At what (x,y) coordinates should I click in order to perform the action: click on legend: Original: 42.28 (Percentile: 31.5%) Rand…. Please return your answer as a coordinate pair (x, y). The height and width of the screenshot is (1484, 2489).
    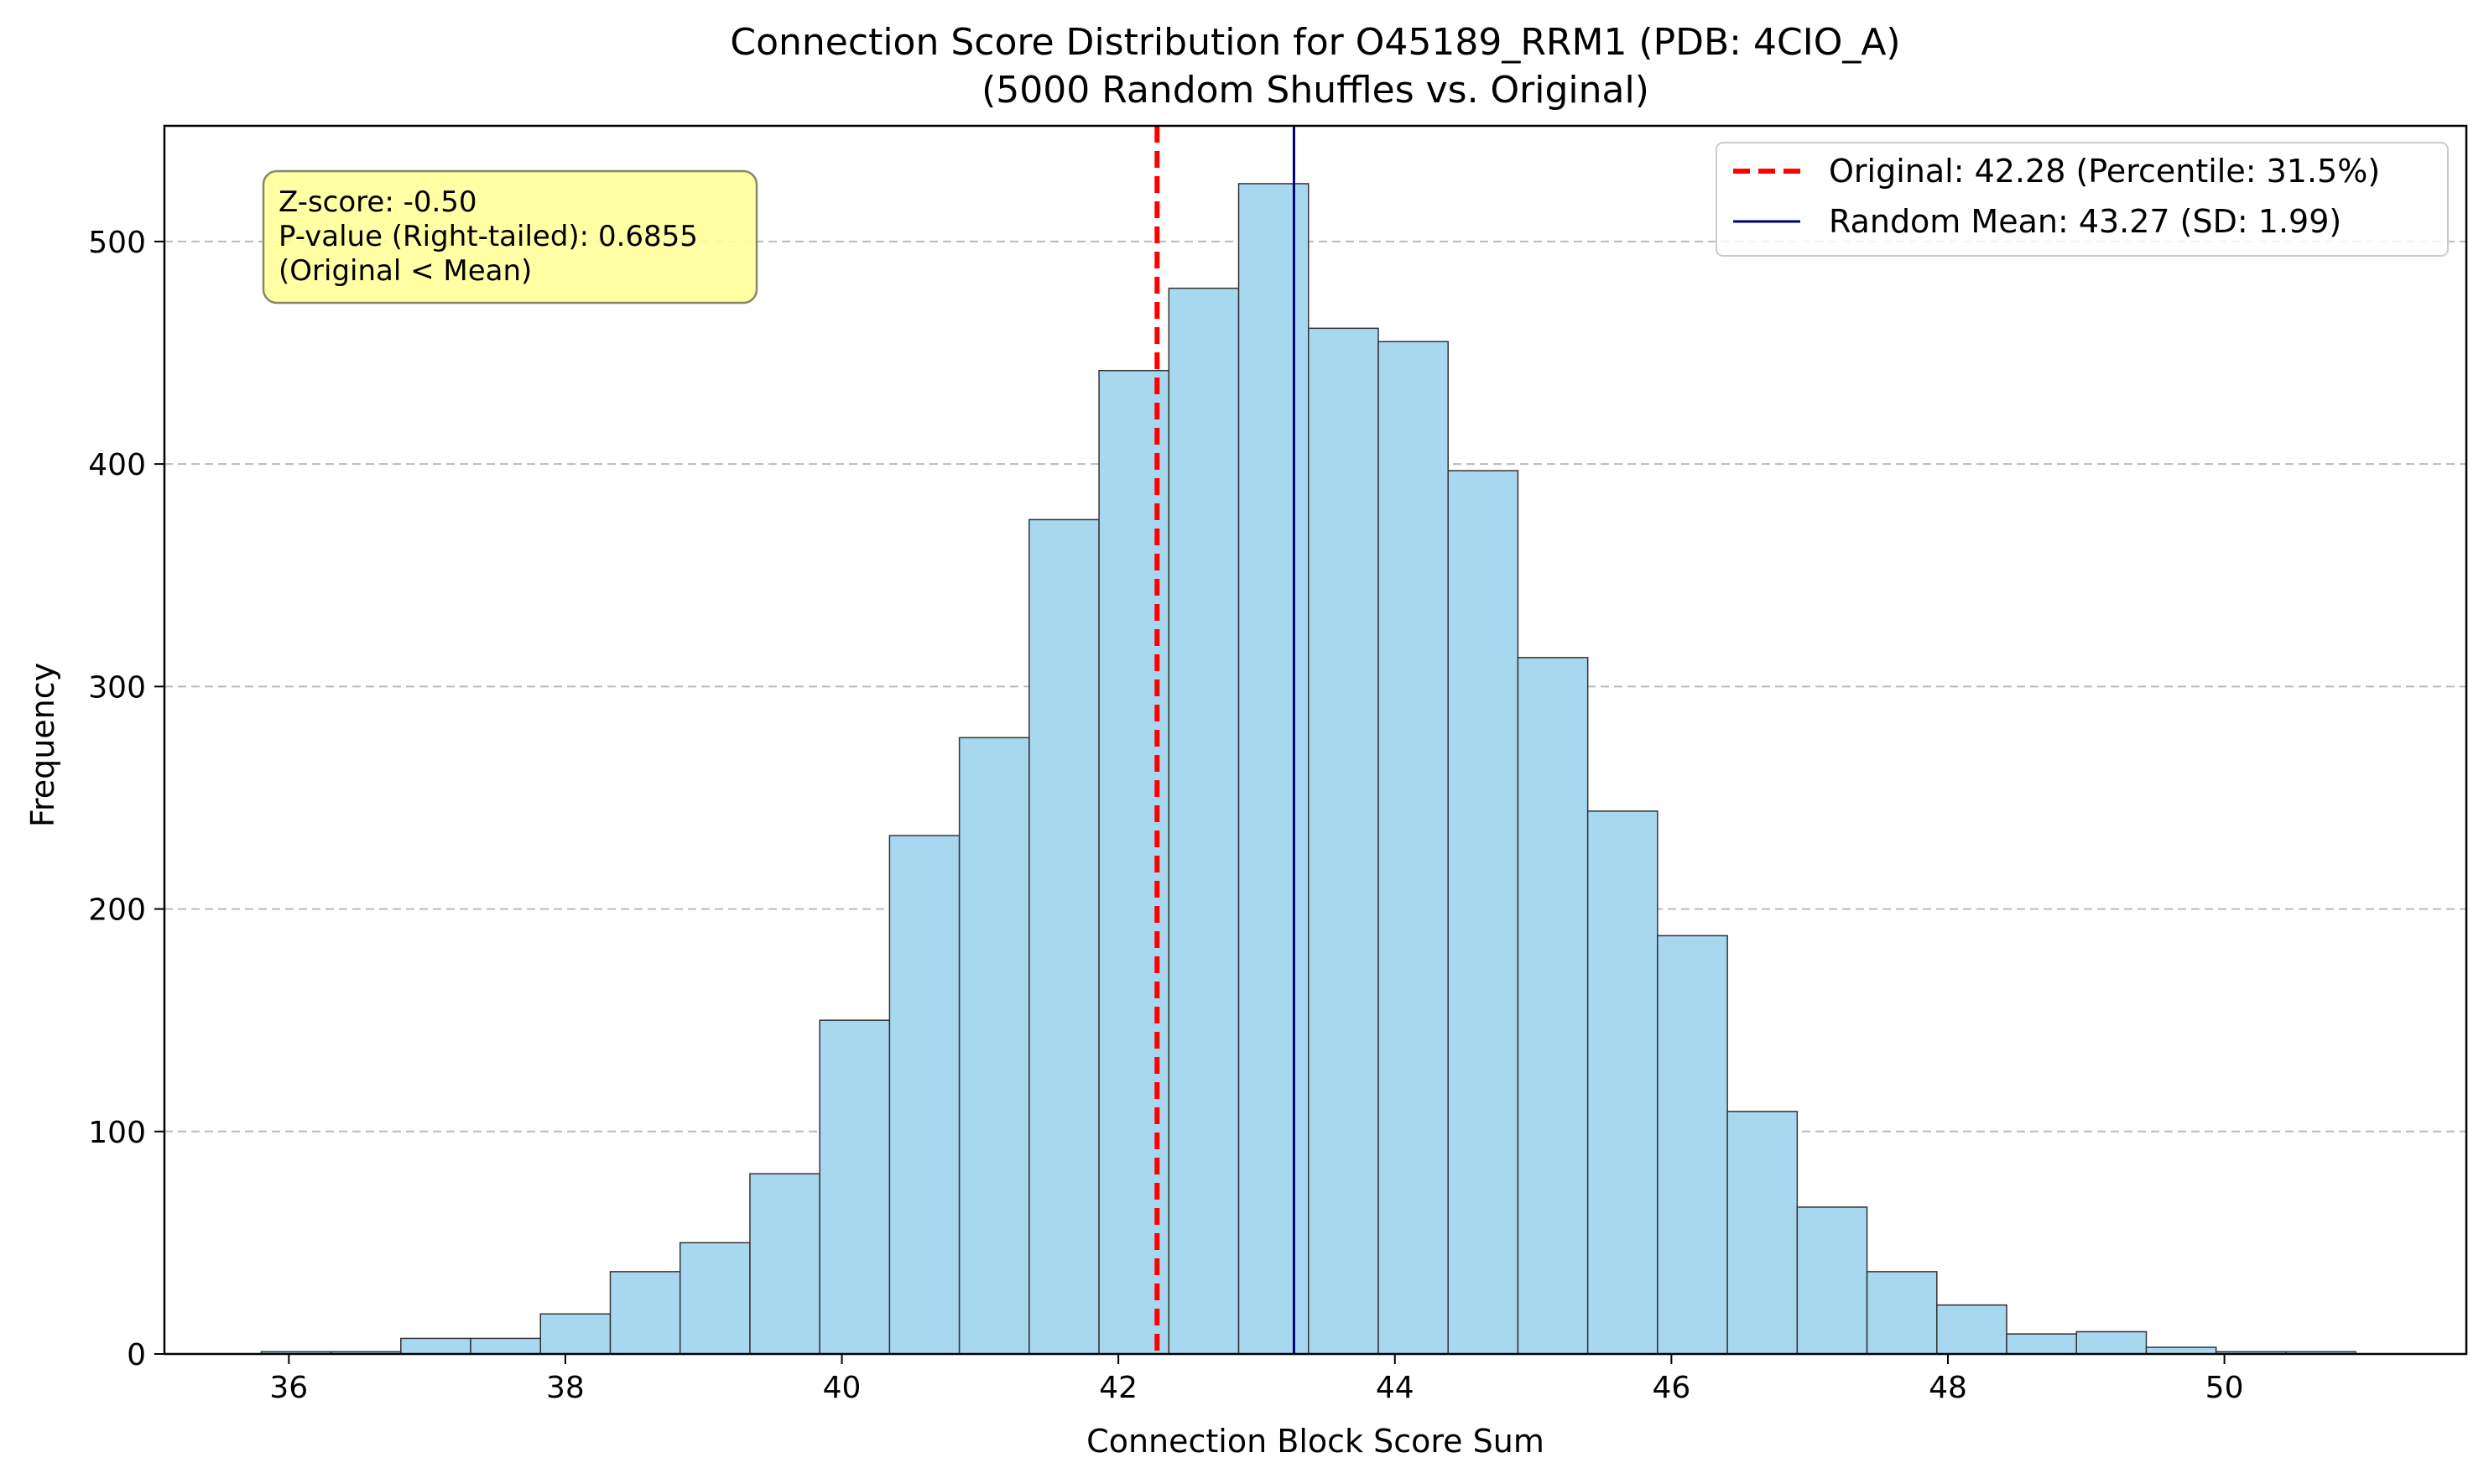
    Looking at the image, I should click on (2082, 199).